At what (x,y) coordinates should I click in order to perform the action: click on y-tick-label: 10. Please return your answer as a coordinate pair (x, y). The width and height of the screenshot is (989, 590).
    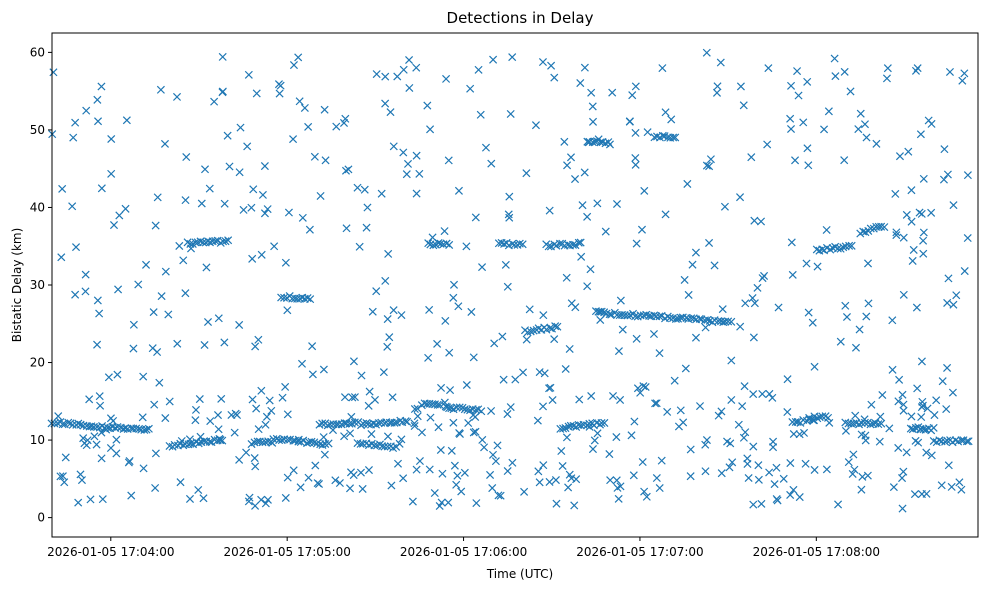
    Looking at the image, I should click on (37, 440).